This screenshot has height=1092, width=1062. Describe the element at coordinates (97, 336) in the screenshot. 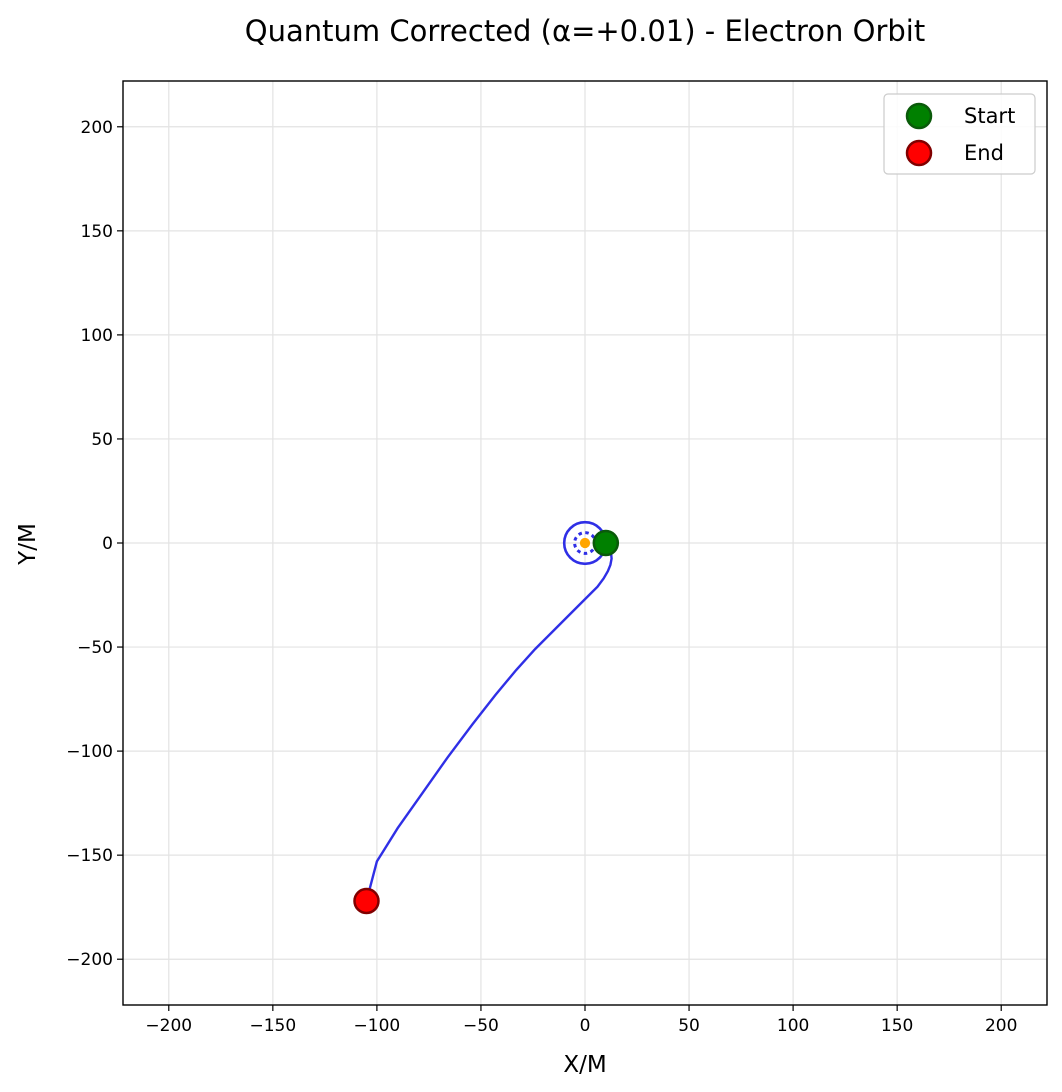

I see `y-tick-label: 100` at that location.